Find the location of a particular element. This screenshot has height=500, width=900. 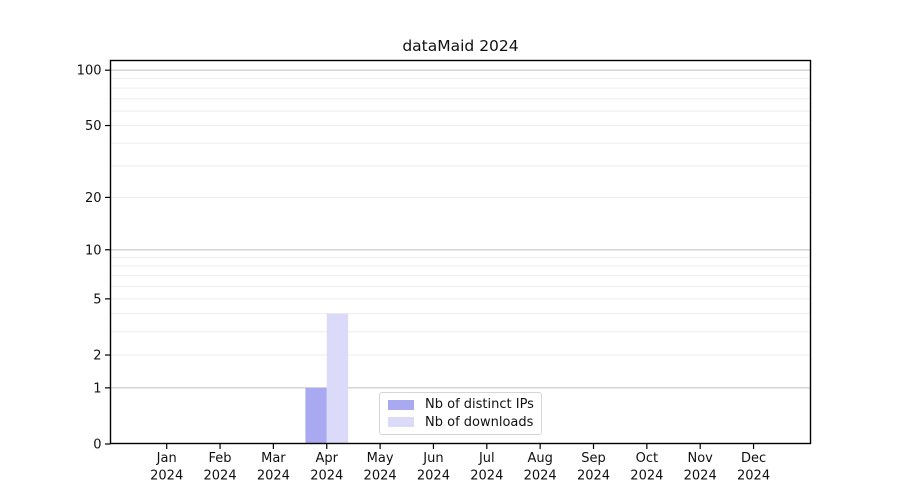

y-tick-label: 0 is located at coordinates (97, 445).